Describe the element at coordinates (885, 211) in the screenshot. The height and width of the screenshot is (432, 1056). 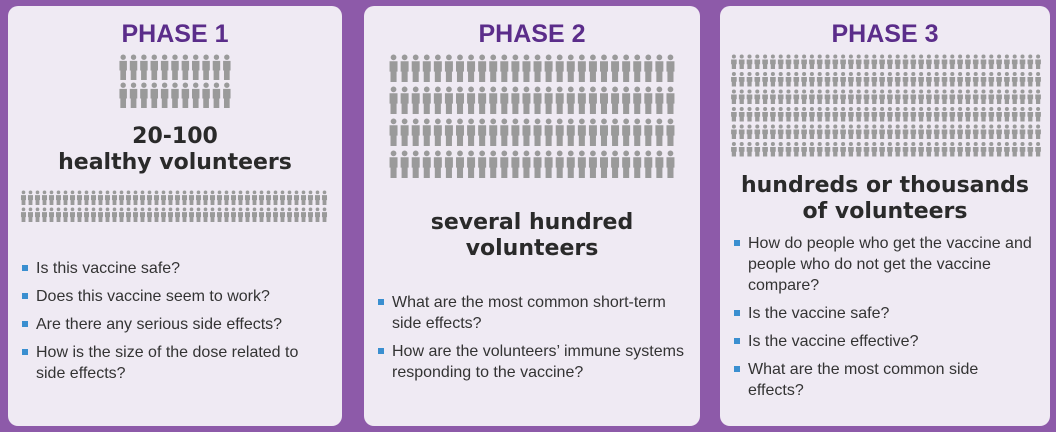
I see `participants-line: of volunteers` at that location.